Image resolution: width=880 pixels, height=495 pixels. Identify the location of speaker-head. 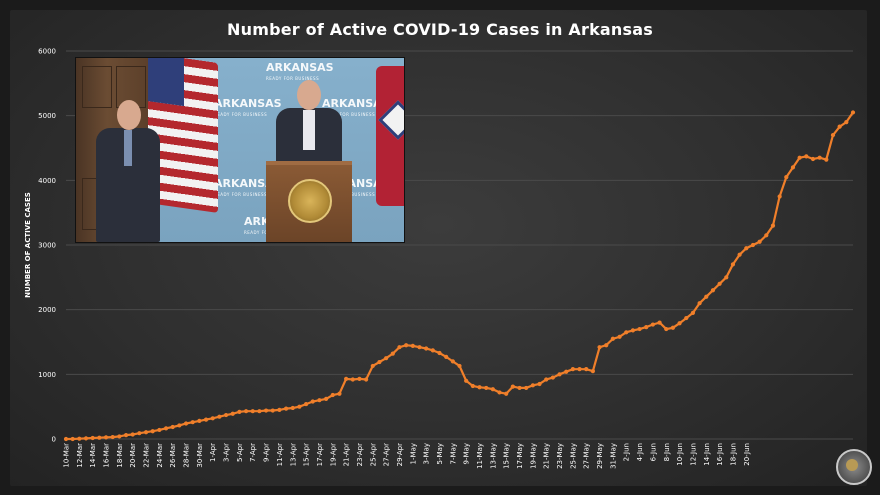
(309, 95).